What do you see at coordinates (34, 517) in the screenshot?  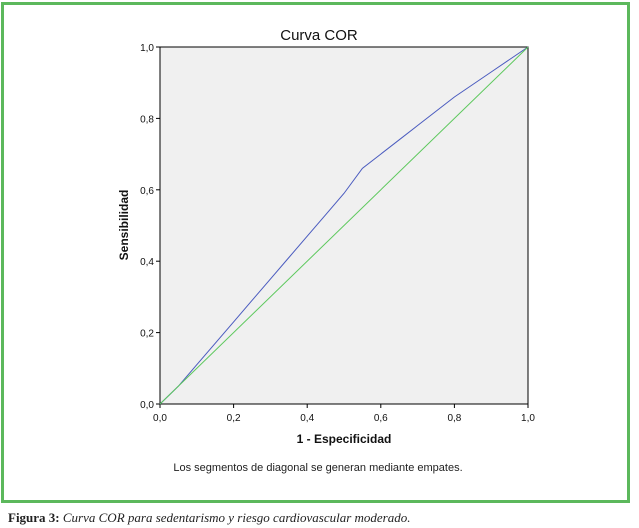 I see `caption-label: Figura 3:` at bounding box center [34, 517].